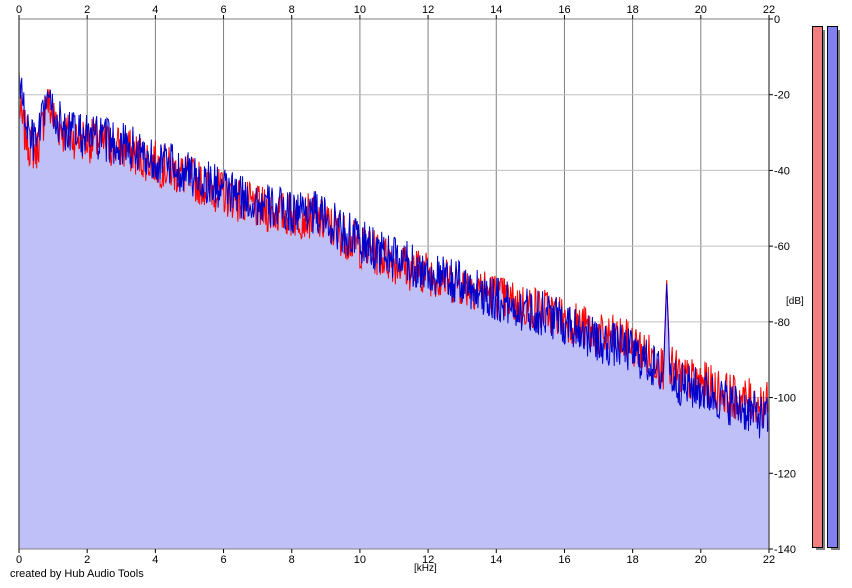  What do you see at coordinates (19, 560) in the screenshot?
I see `x-tick-label-bottom: 0` at bounding box center [19, 560].